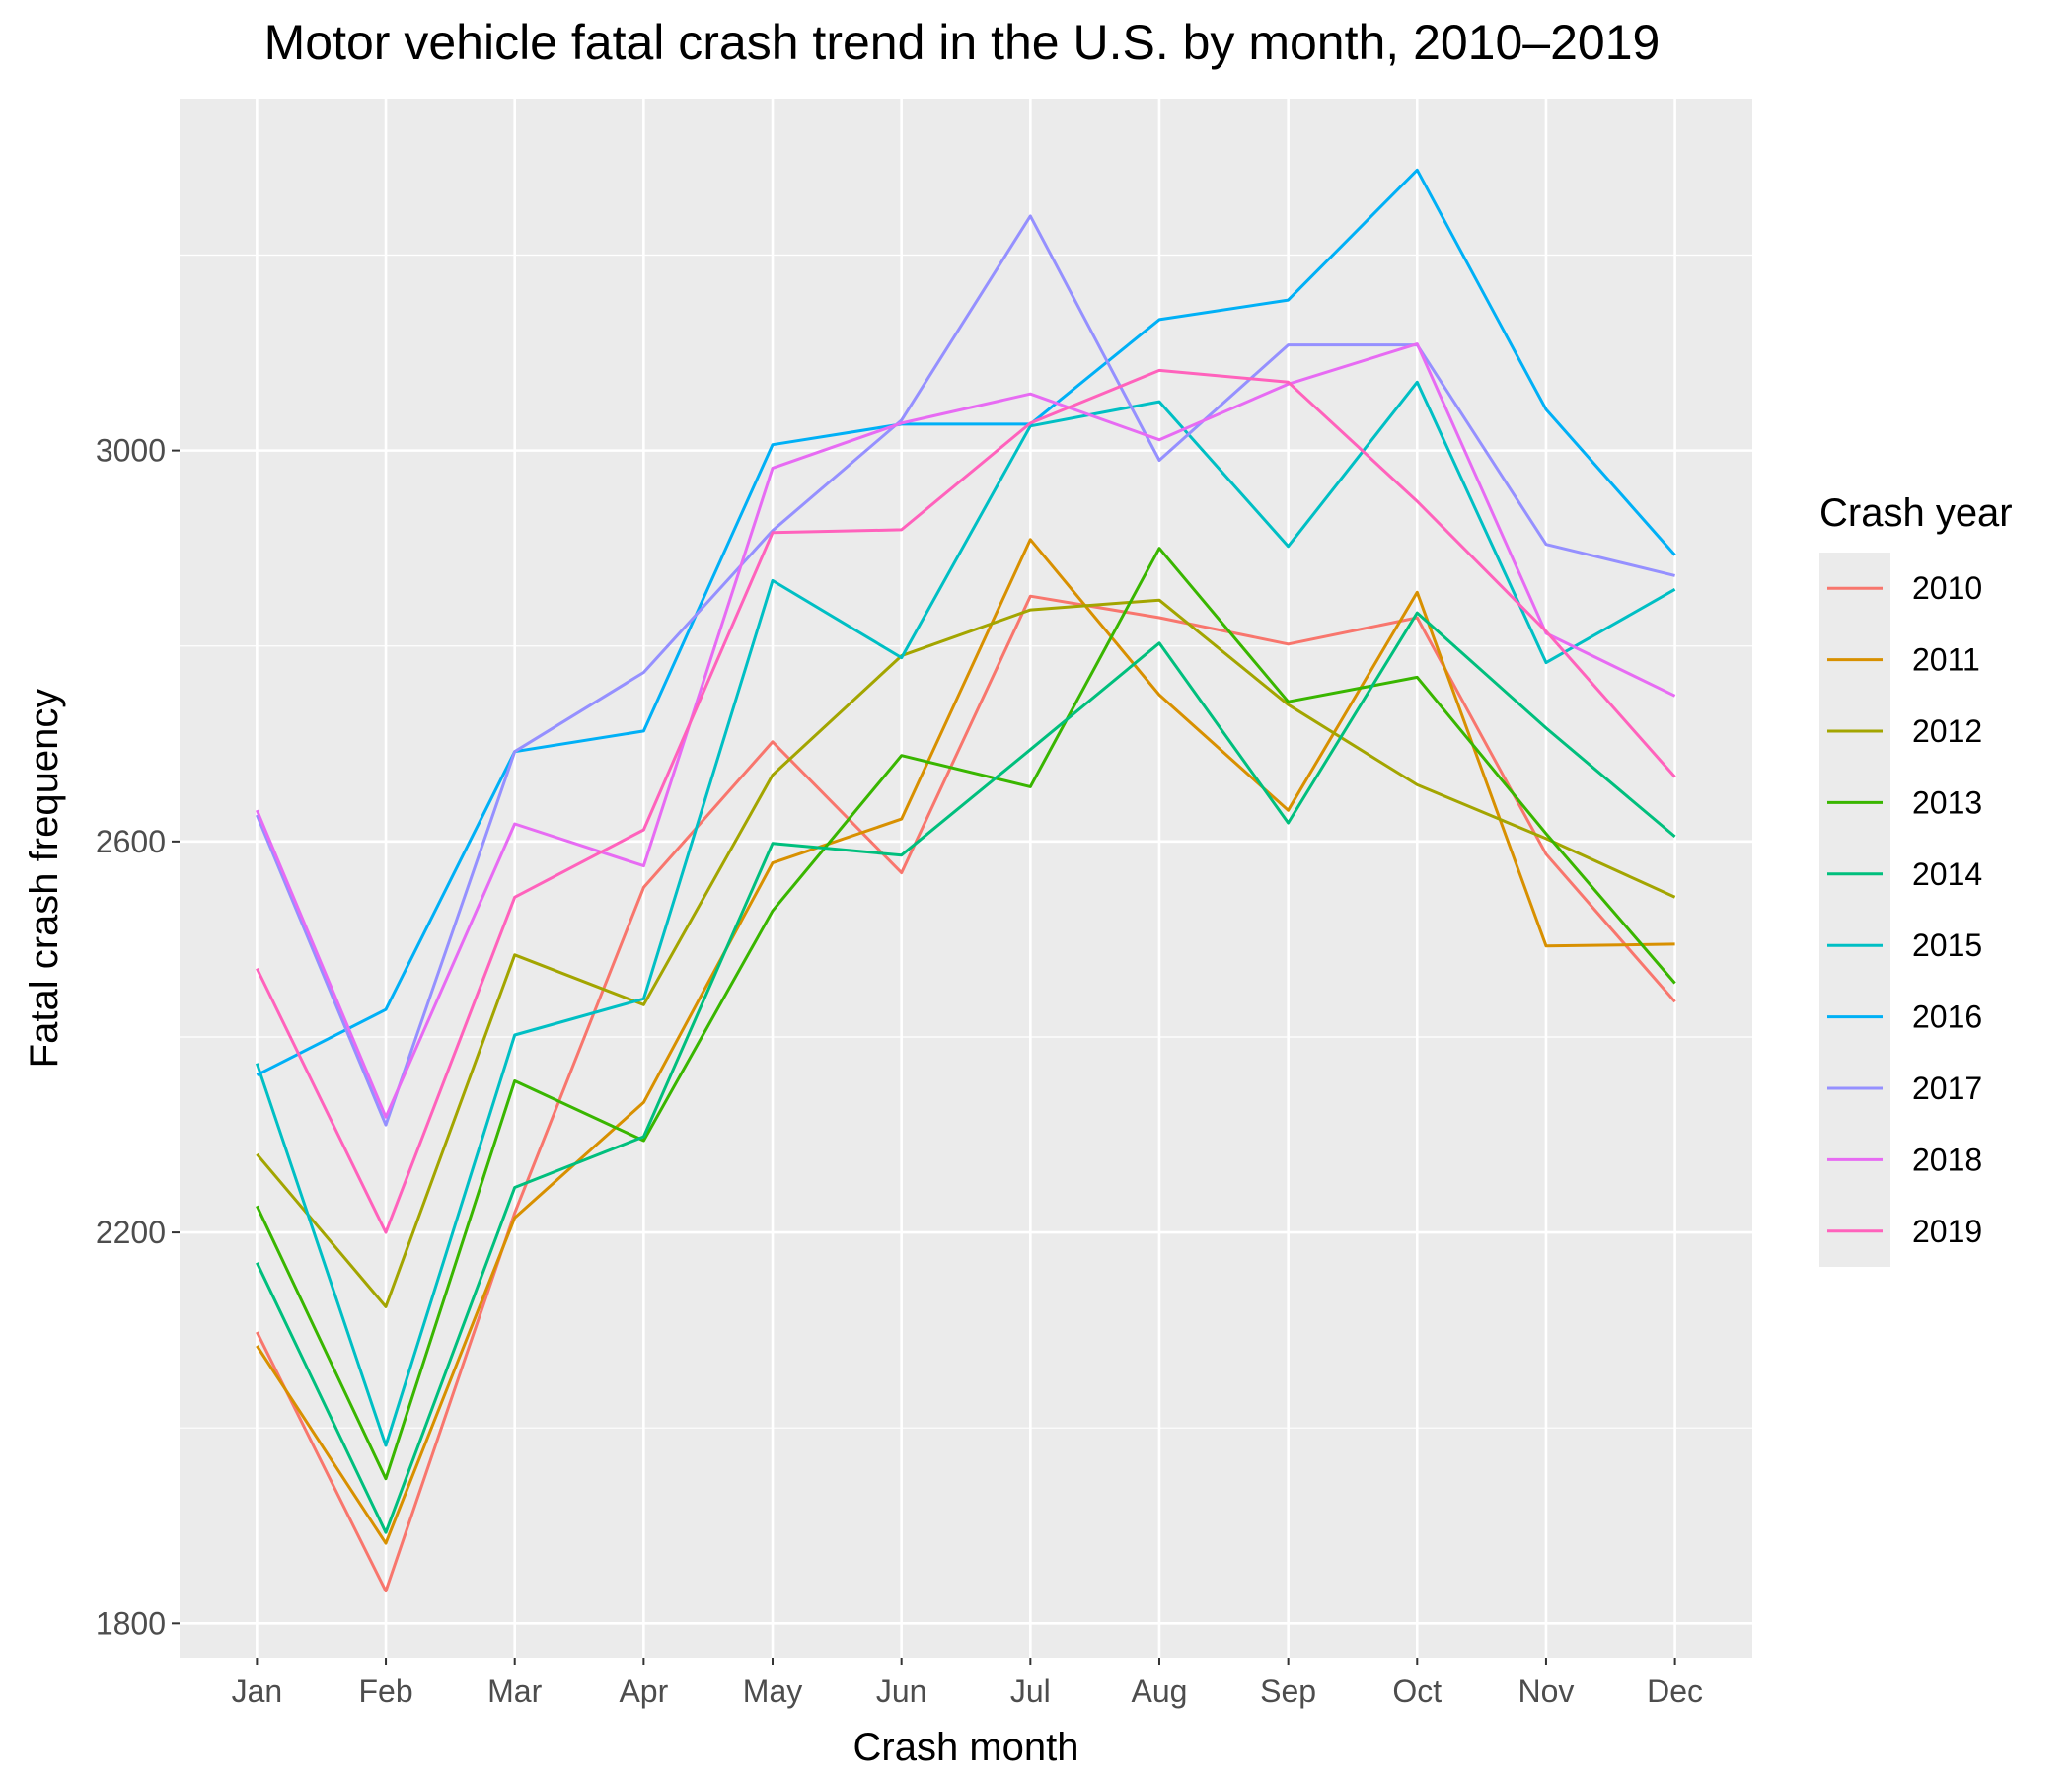  What do you see at coordinates (131, 1623) in the screenshot?
I see `y-tick-label: 1800` at bounding box center [131, 1623].